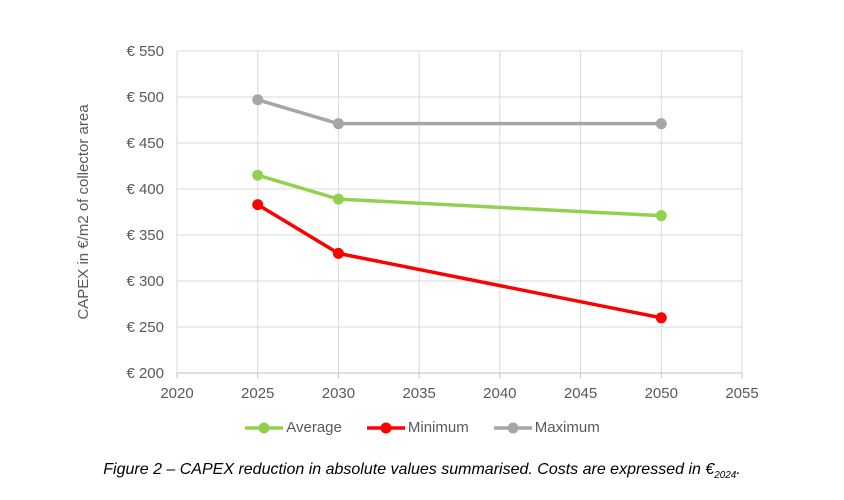 This screenshot has width=844, height=500. Describe the element at coordinates (145, 235) in the screenshot. I see `y-tick-label: € 350` at that location.